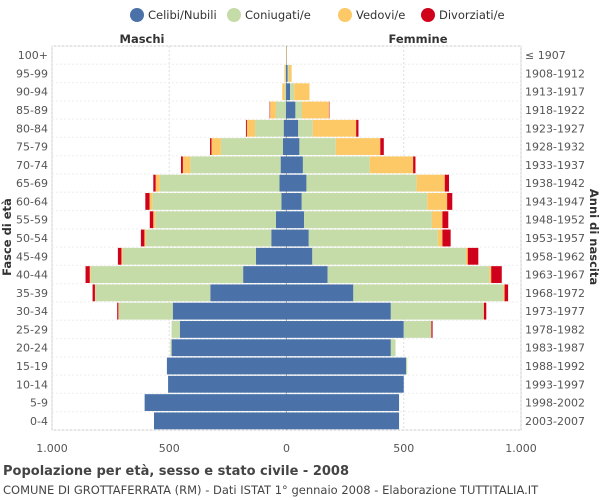 The width and height of the screenshot is (600, 500). What do you see at coordinates (32, 147) in the screenshot?
I see `age-group-label: 75-79` at bounding box center [32, 147].